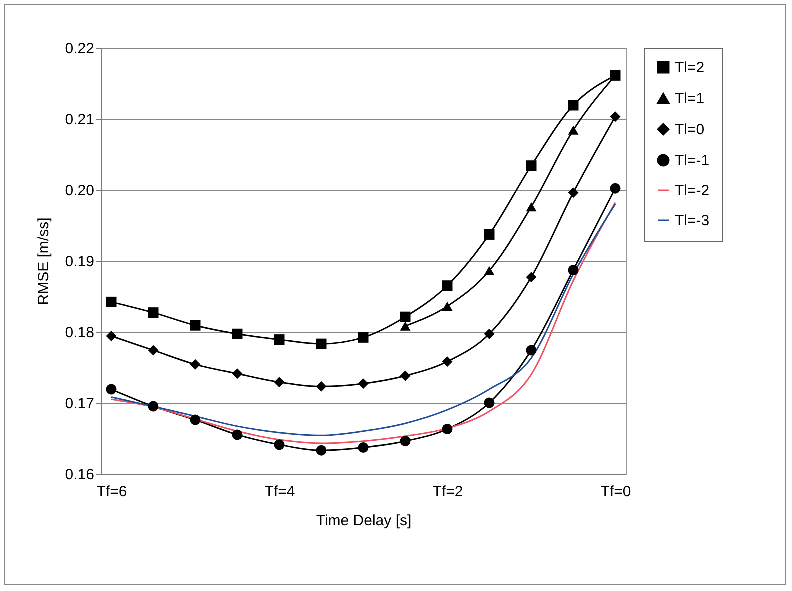  Describe the element at coordinates (79, 333) in the screenshot. I see `y-tick-label: 0.18` at that location.